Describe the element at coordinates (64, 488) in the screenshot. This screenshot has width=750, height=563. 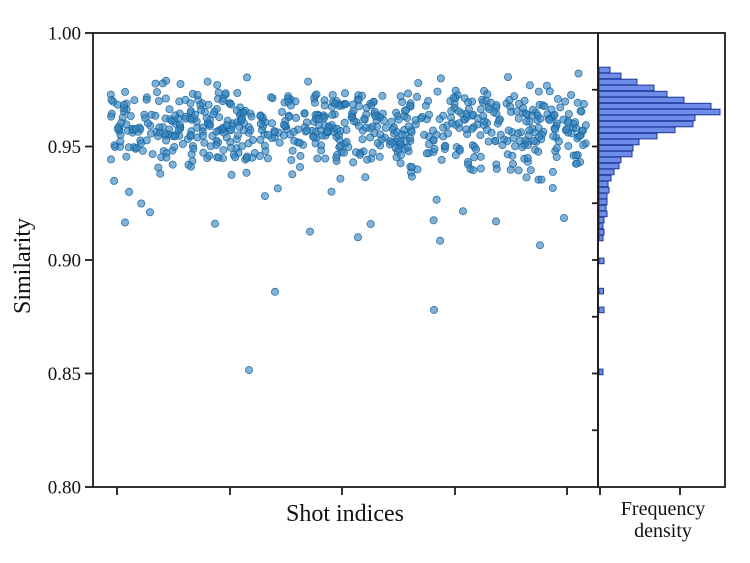
I see `y-tick-label: 0.80` at that location.